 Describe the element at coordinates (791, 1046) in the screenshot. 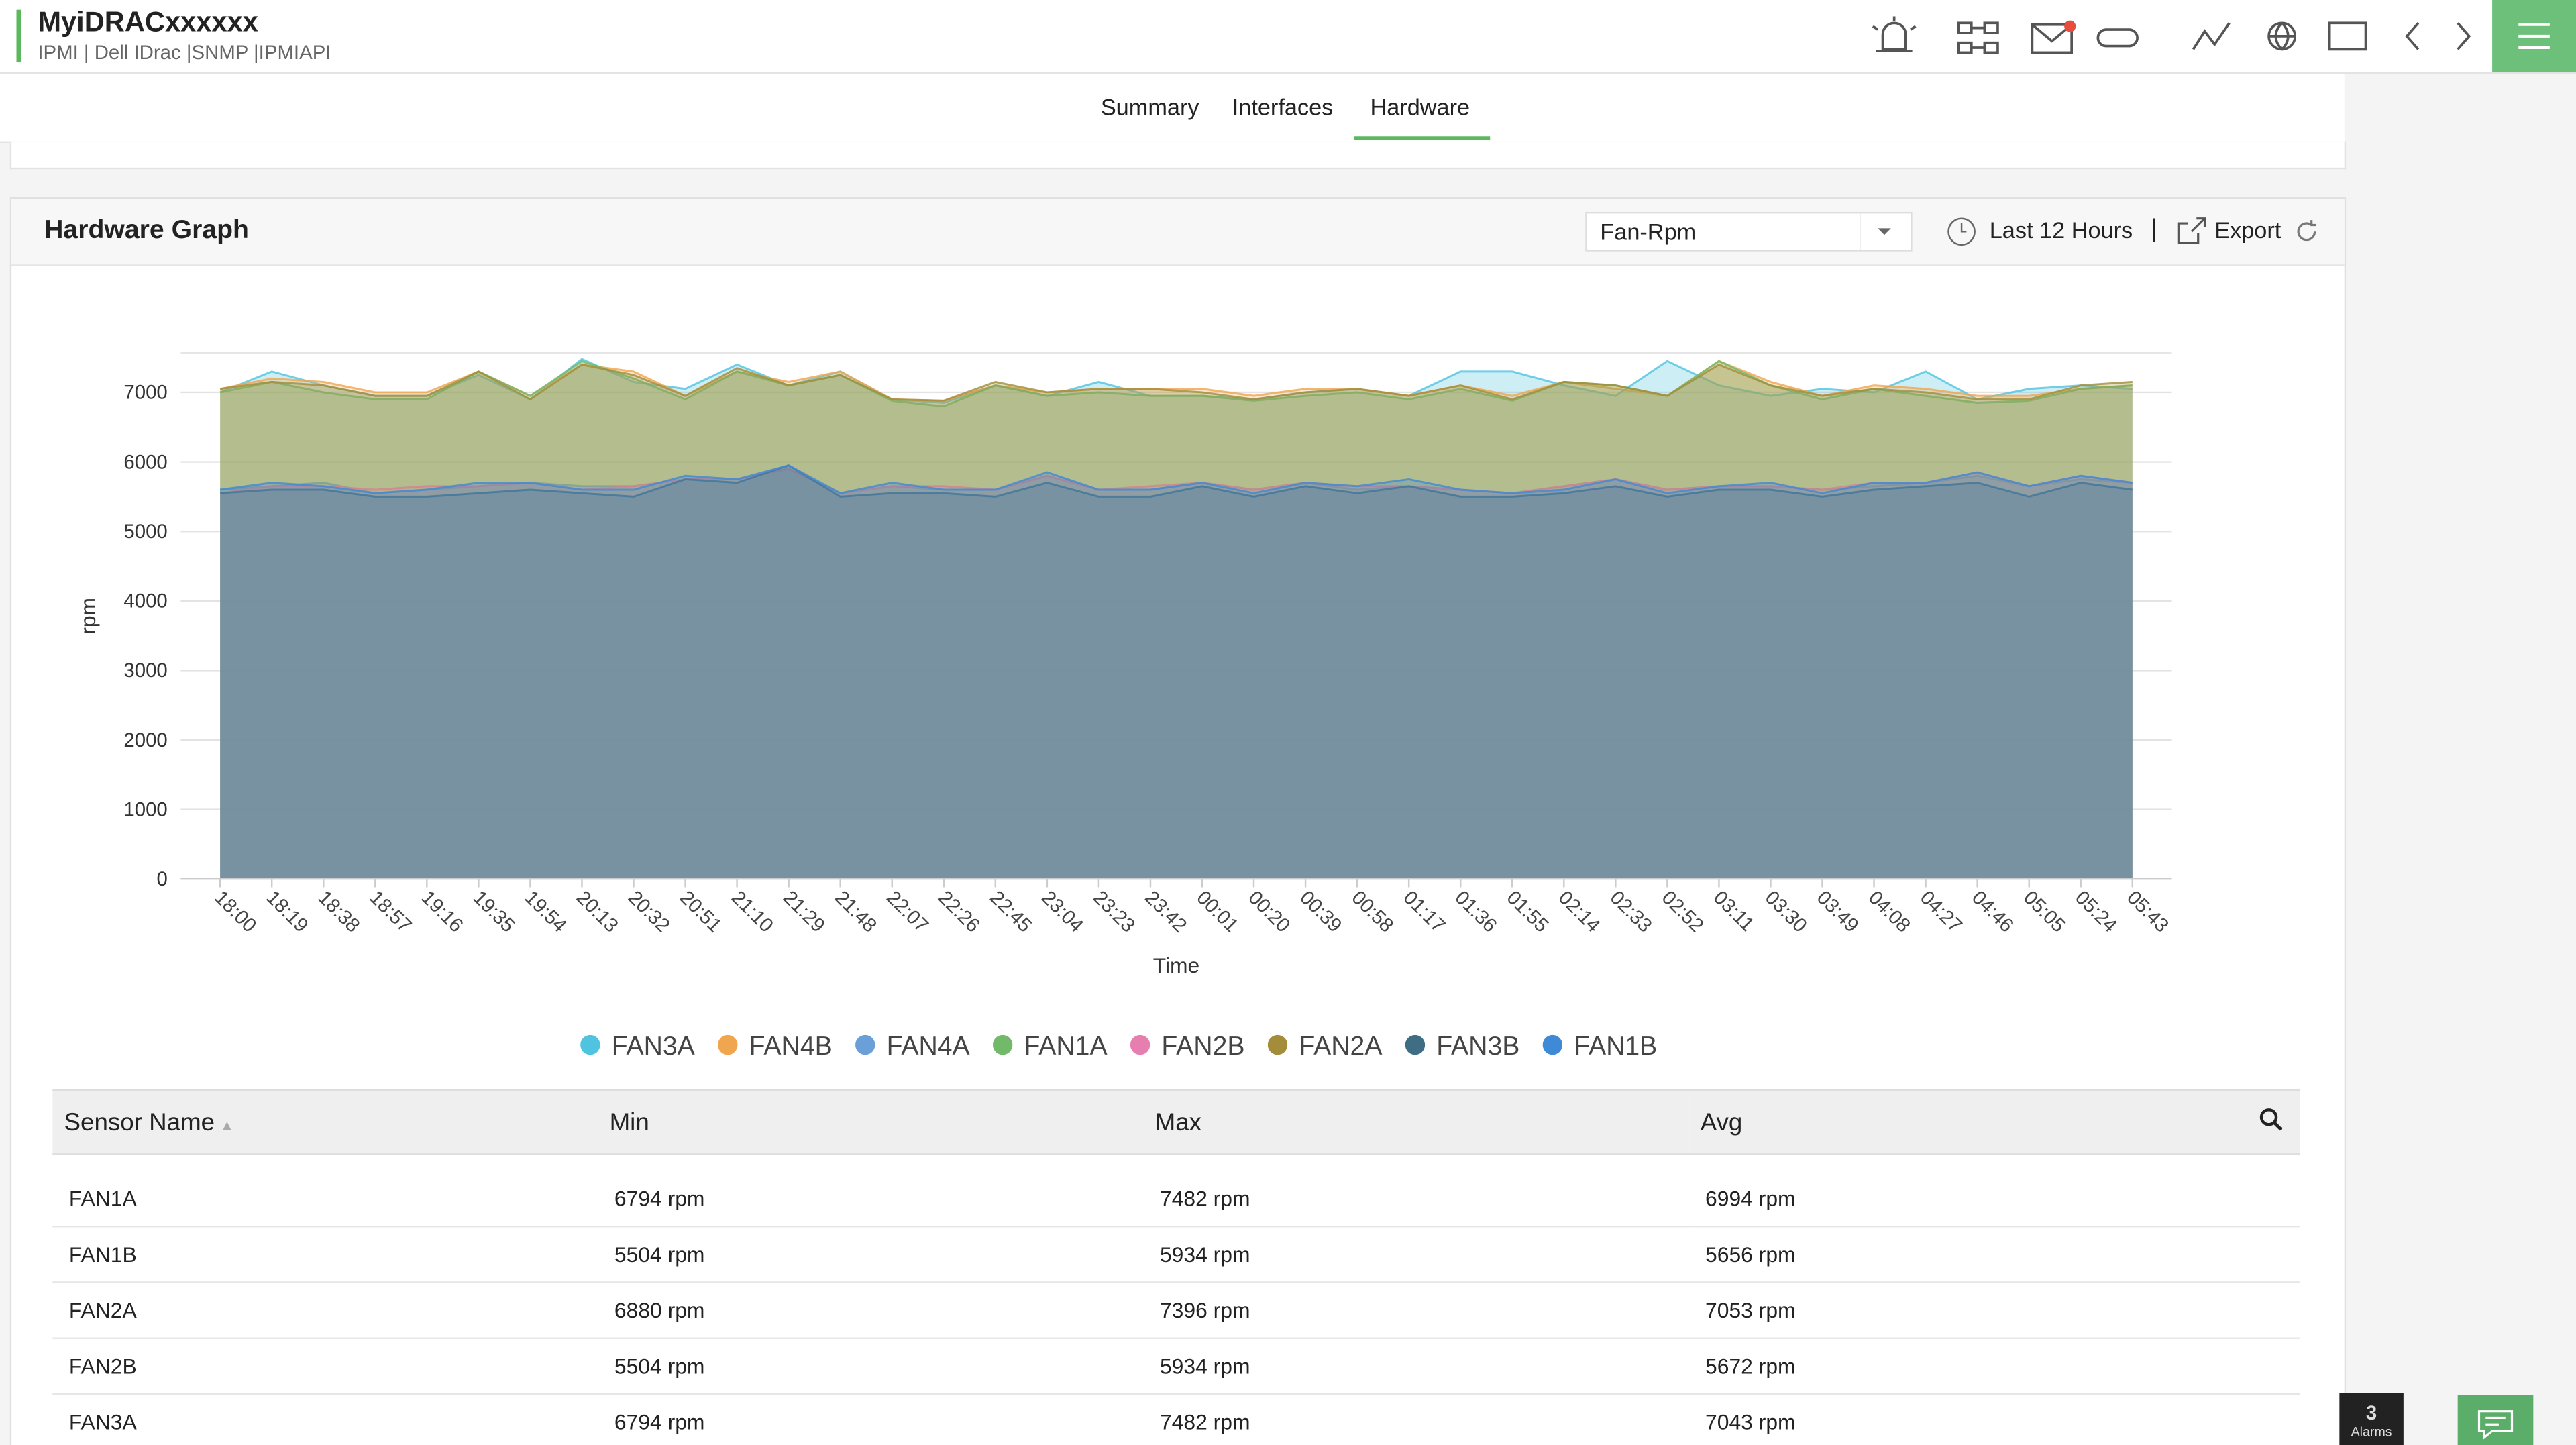

I see `legend-label: FAN4B` at that location.